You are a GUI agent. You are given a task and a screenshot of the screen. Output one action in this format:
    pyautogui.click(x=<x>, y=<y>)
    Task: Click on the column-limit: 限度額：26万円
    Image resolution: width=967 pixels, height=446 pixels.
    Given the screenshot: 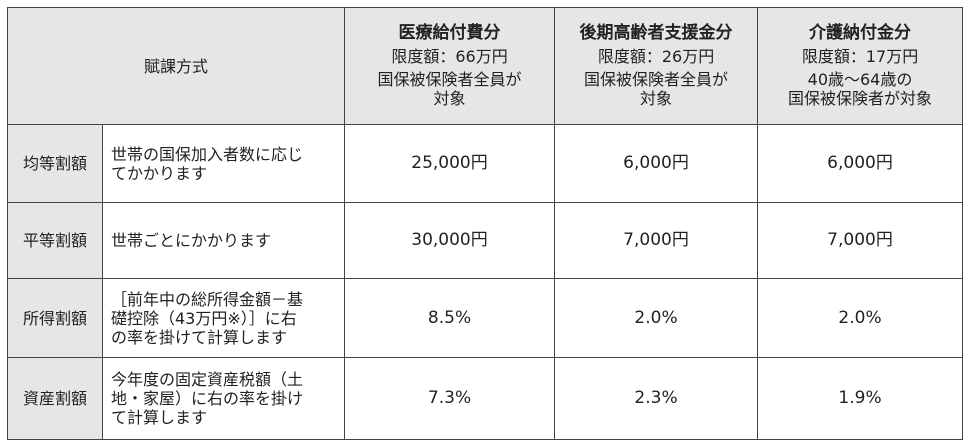 What is the action you would take?
    pyautogui.click(x=656, y=56)
    